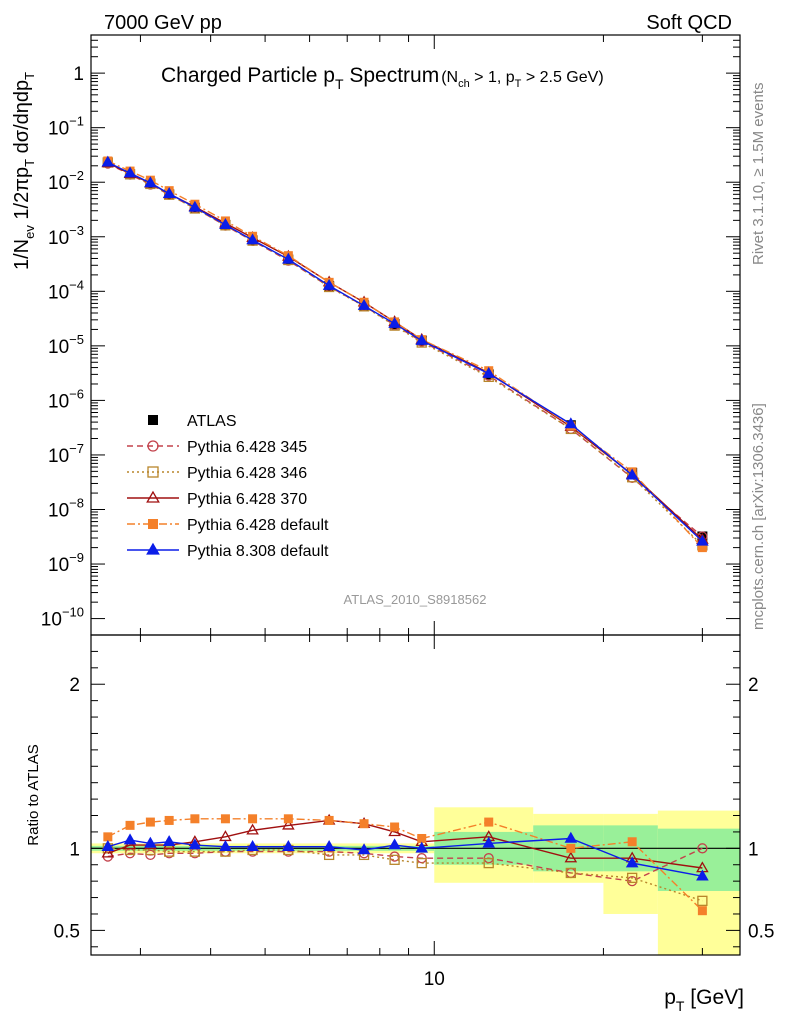 Image resolution: width=786 pixels, height=1024 pixels. Describe the element at coordinates (247, 473) in the screenshot. I see `legend-label: Pythia 6.428 346` at that location.